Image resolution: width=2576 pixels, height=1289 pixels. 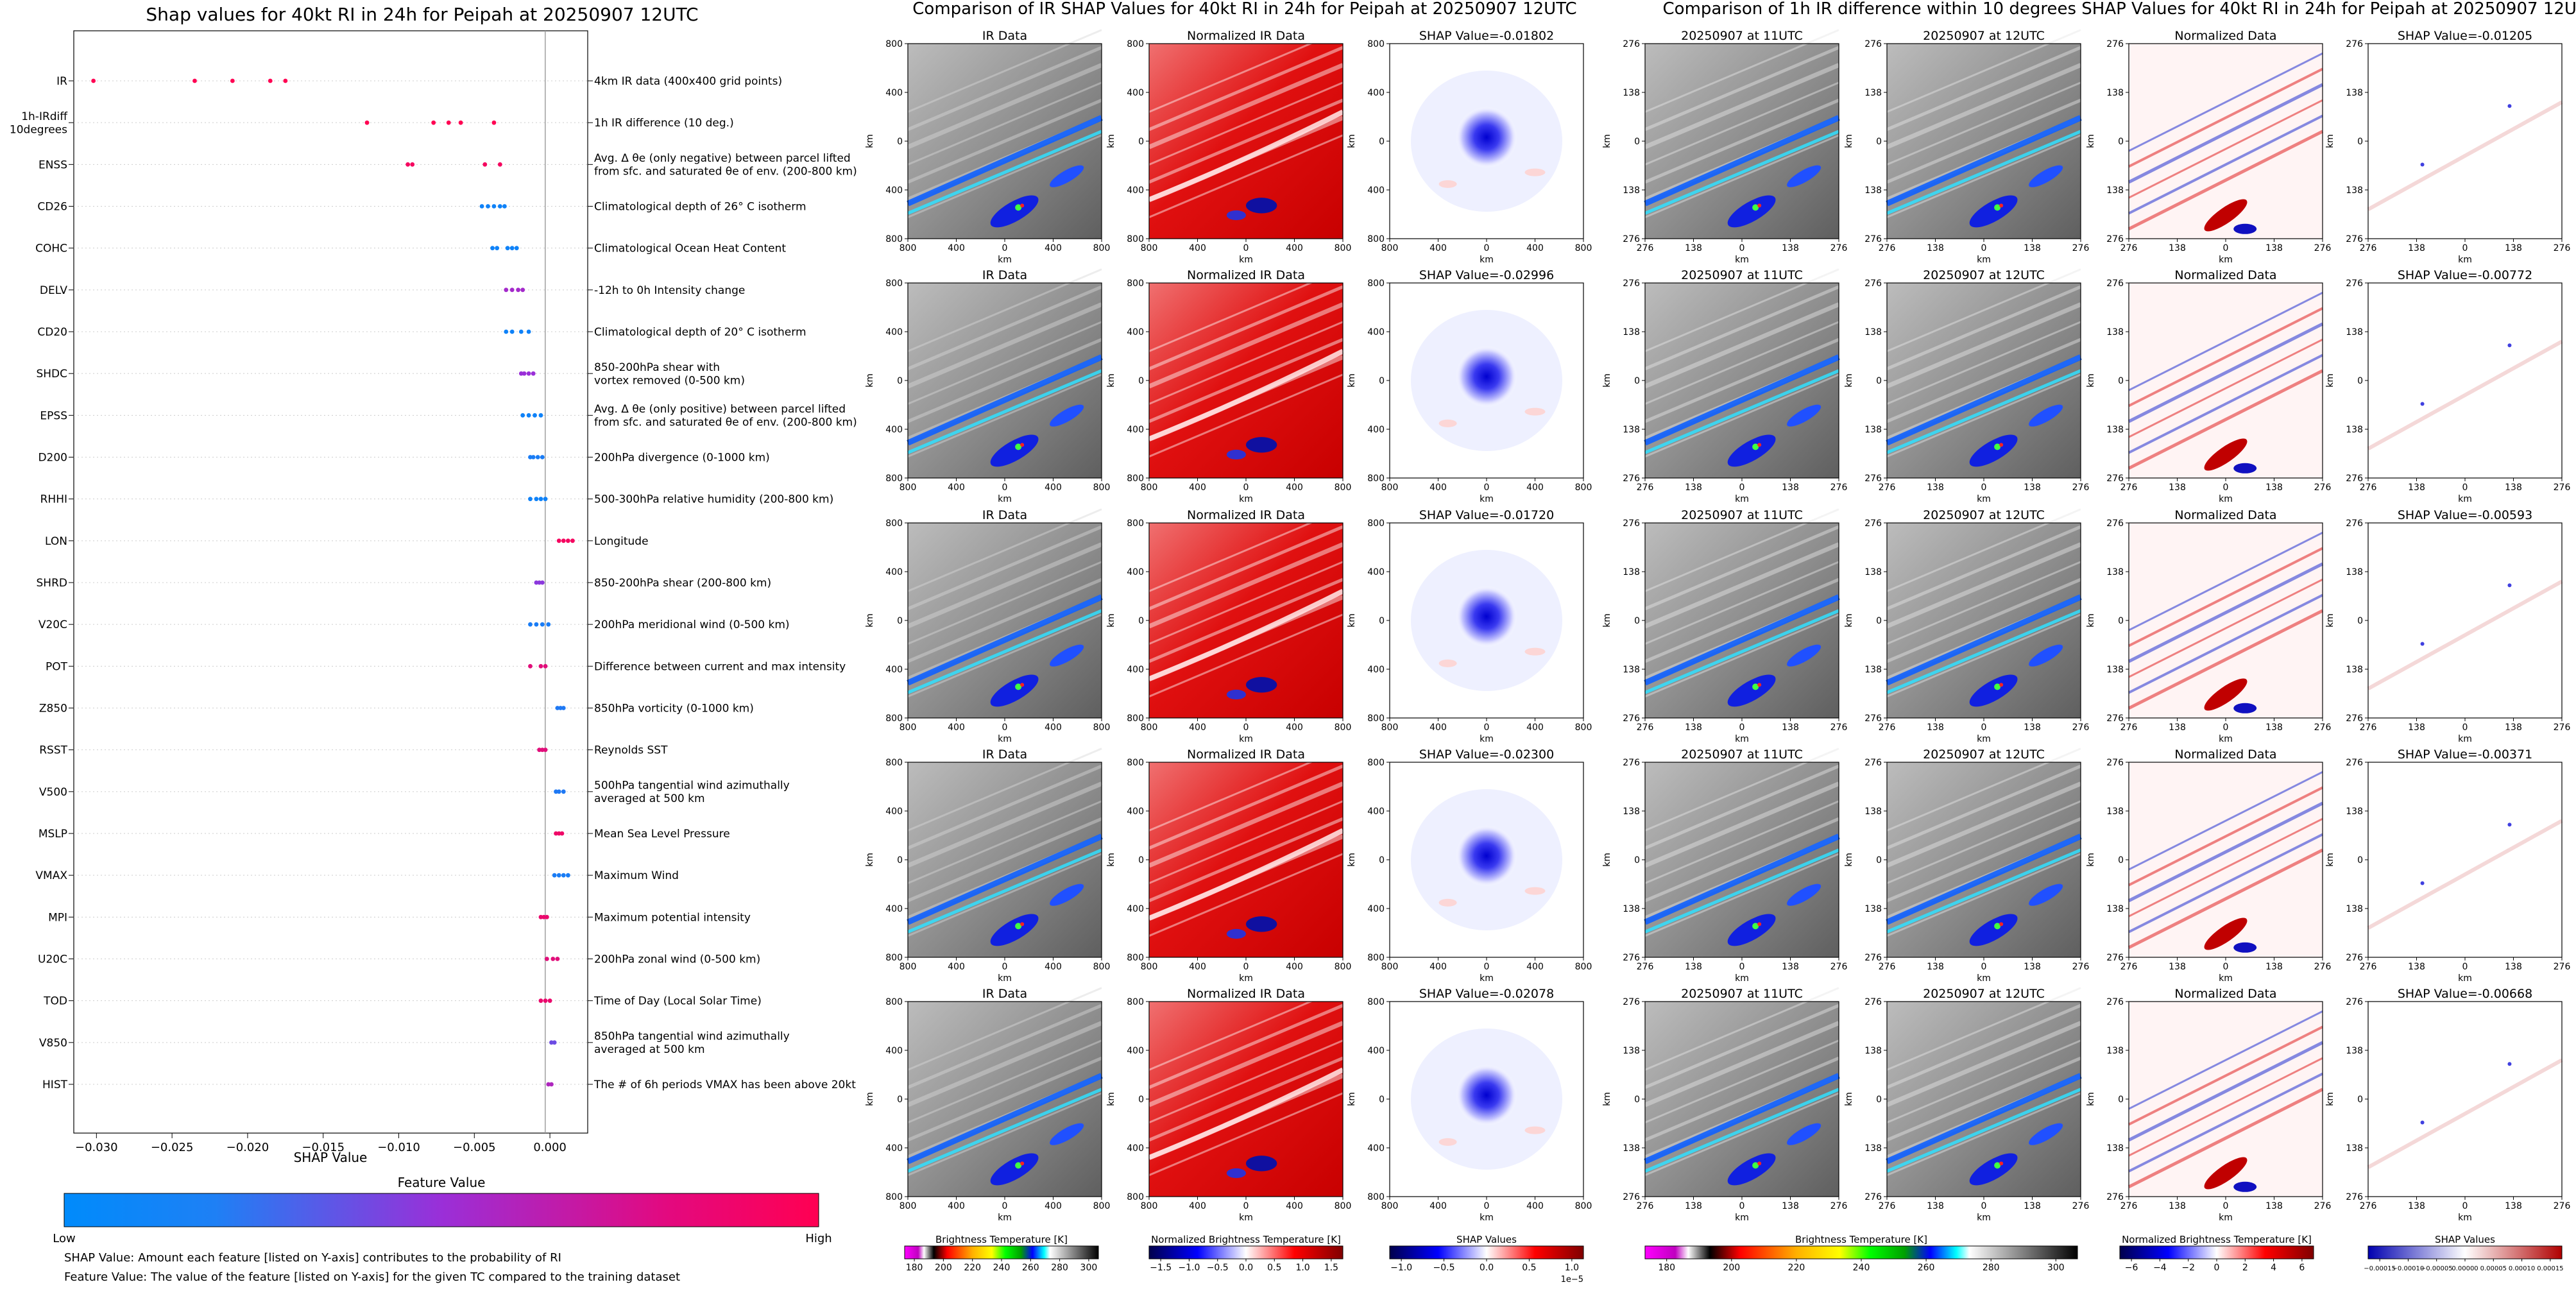 What do you see at coordinates (53, 1043) in the screenshot?
I see `feature-name-label: V850` at bounding box center [53, 1043].